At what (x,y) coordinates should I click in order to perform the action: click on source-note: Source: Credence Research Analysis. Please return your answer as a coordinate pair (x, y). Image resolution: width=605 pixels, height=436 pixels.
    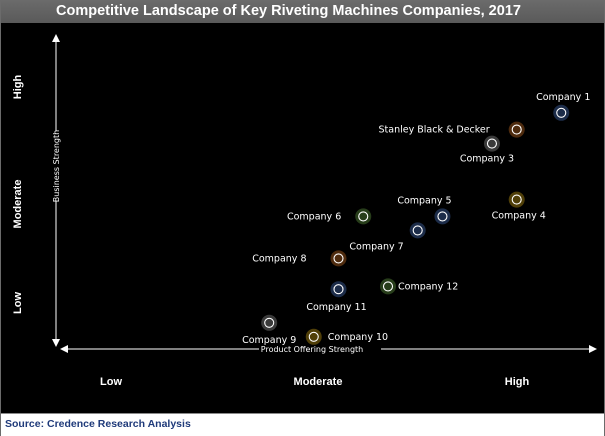
    Looking at the image, I should click on (98, 424).